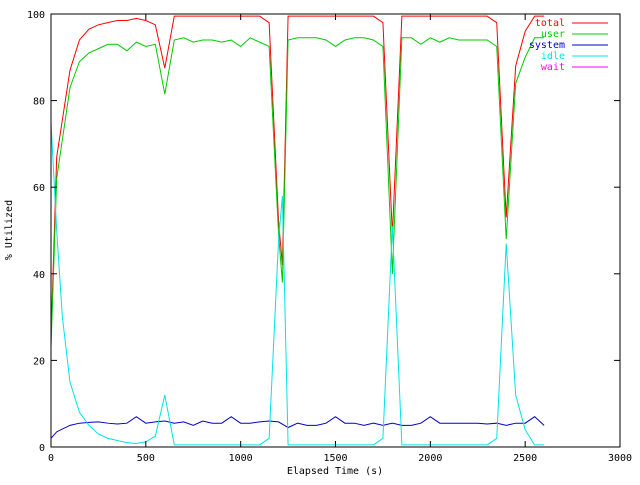 The width and height of the screenshot is (640, 485). I want to click on legend-label-user: user, so click(553, 34).